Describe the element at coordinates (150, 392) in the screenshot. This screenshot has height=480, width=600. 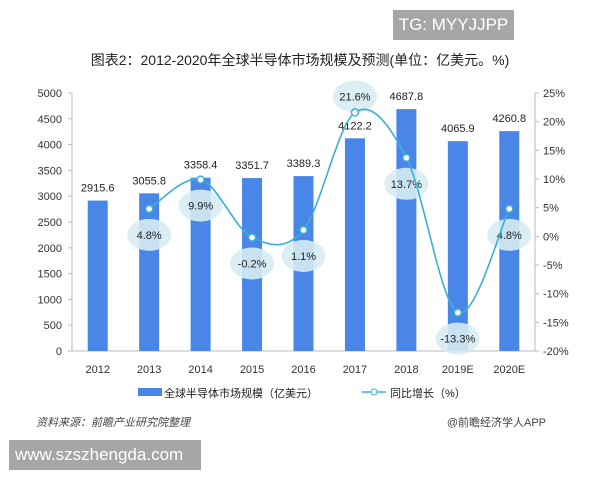
I see `legend-bar-swatch` at that location.